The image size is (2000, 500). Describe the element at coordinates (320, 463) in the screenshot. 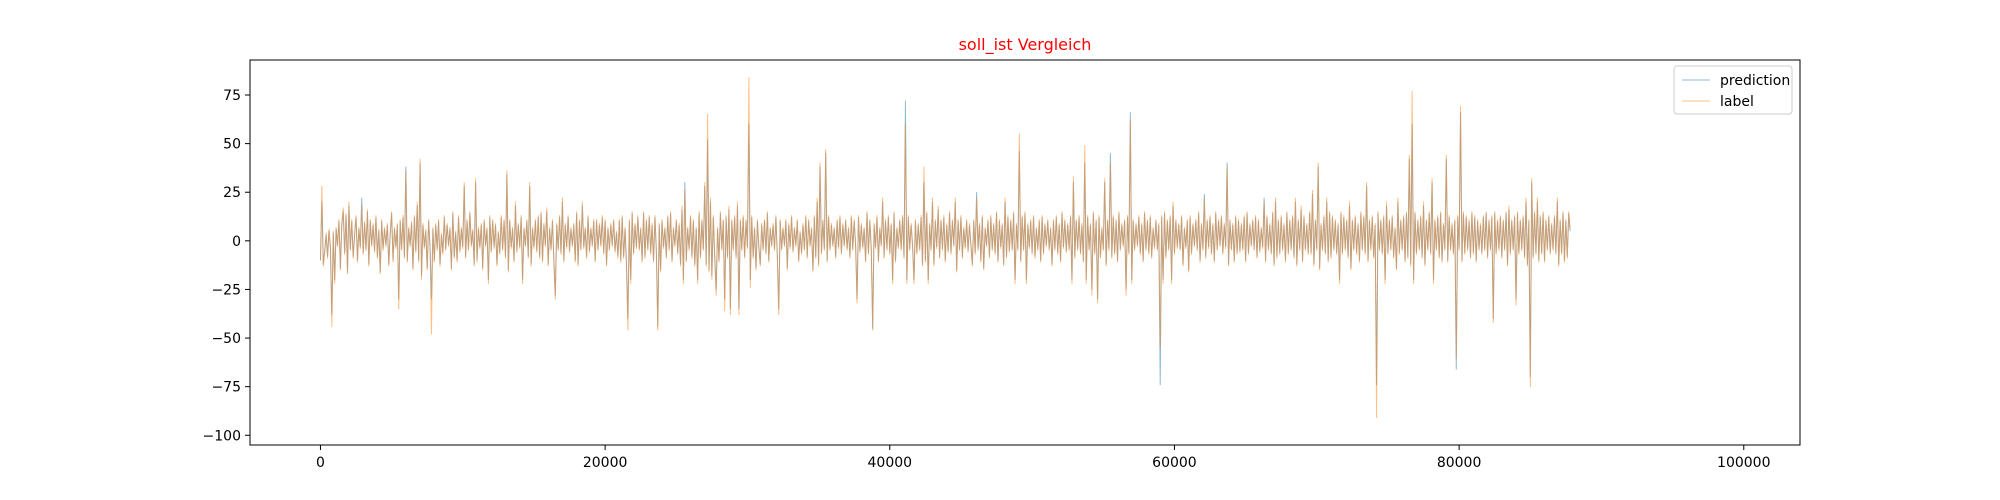

I see `x-tick-label: 0` at that location.